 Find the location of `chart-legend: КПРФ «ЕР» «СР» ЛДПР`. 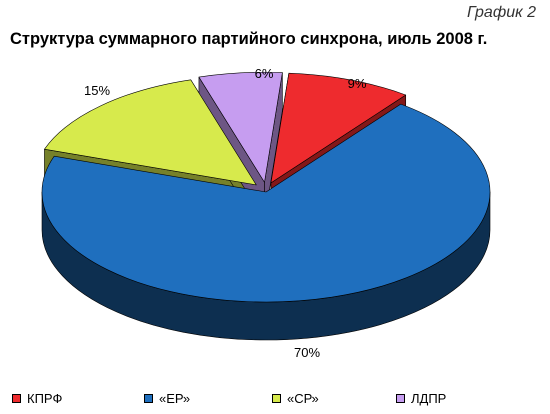

chart-legend: КПРФ «ЕР» «СР» ЛДПР is located at coordinates (229, 398).